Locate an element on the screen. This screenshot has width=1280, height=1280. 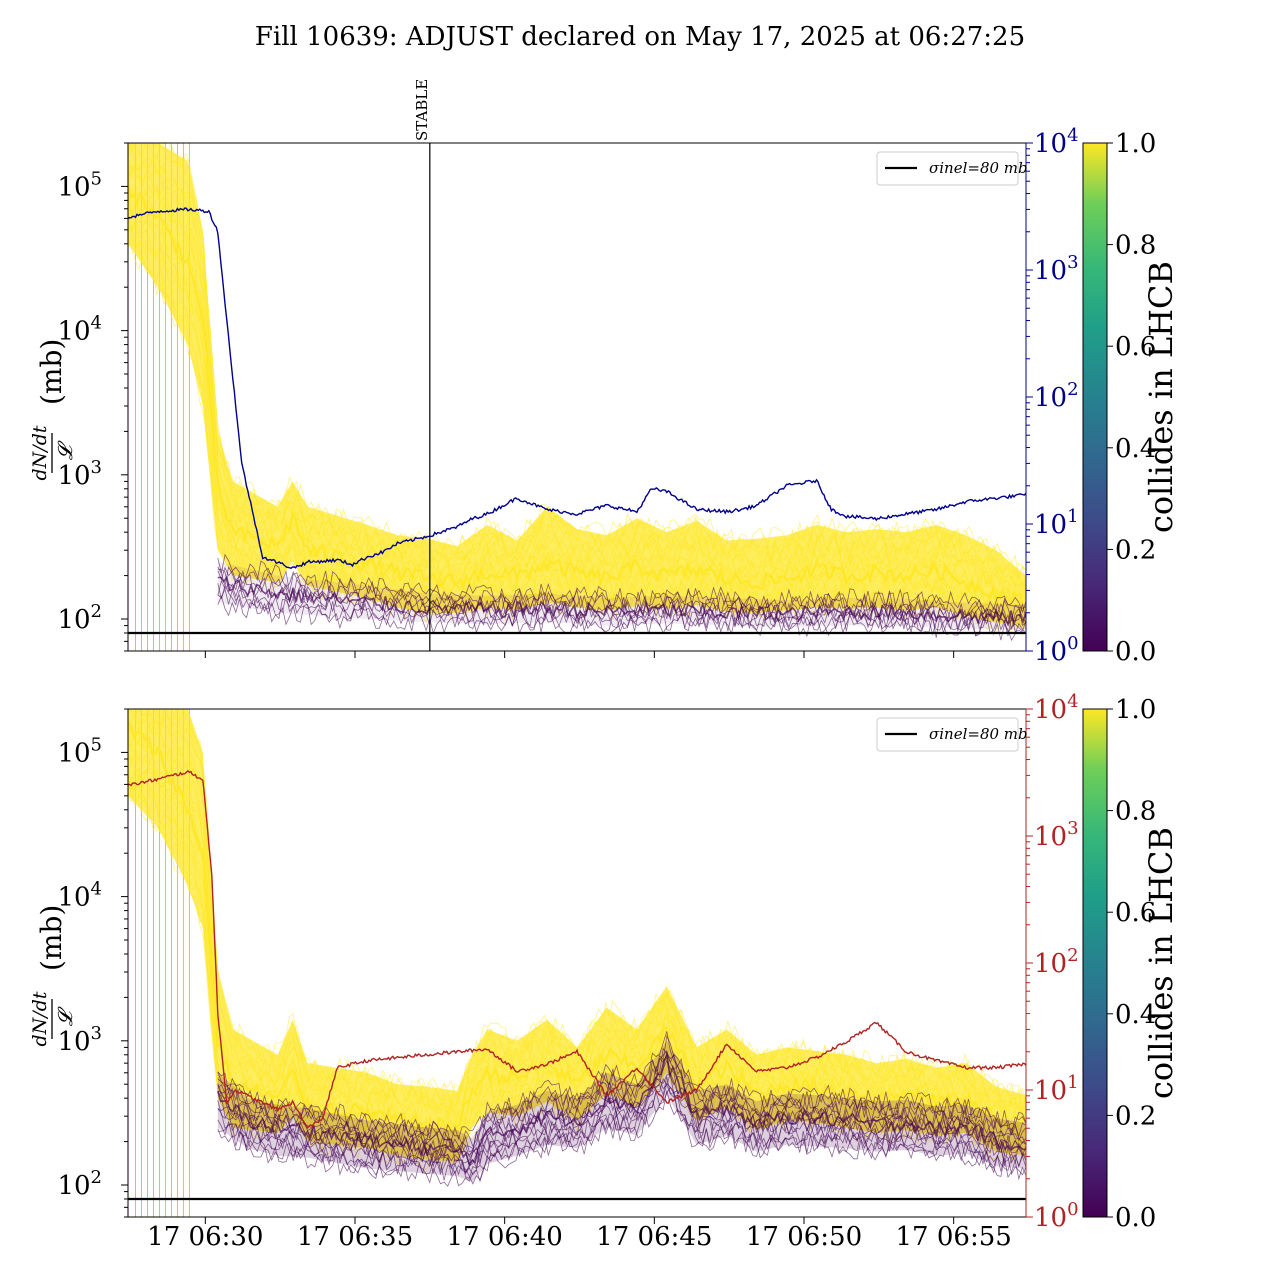
x-tick-label: 17 06:30 is located at coordinates (205, 1237).